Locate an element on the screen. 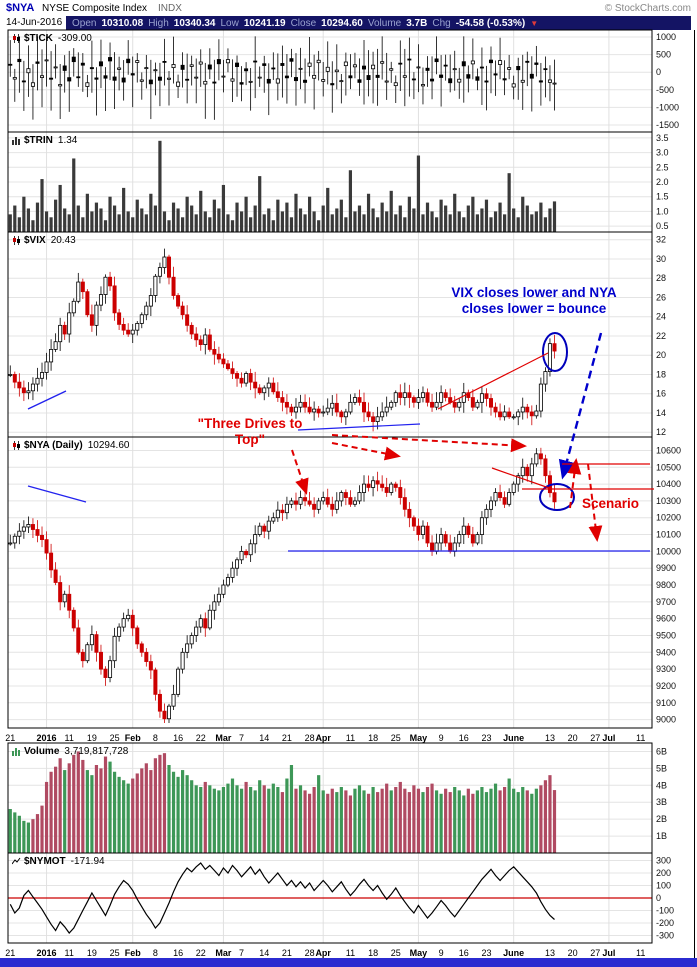 The image size is (697, 967). svg-text: 9300 is located at coordinates (666, 669).